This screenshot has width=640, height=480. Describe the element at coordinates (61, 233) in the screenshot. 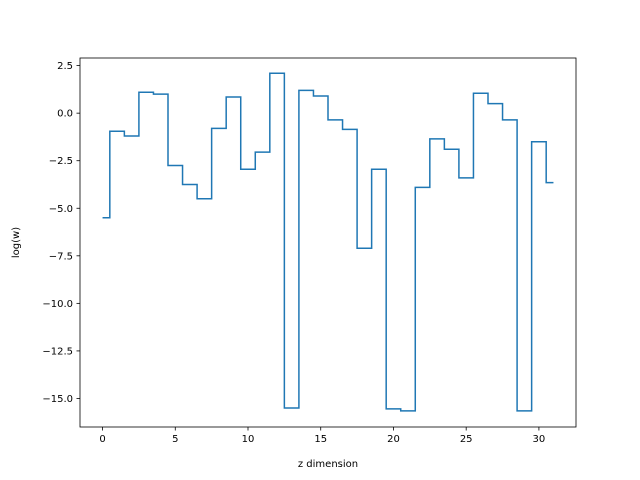

I see `y-axis-ticks: −15.0 −12.5 −10.0 −7.5 −5.0 −2.5 0.0 2.5` at that location.